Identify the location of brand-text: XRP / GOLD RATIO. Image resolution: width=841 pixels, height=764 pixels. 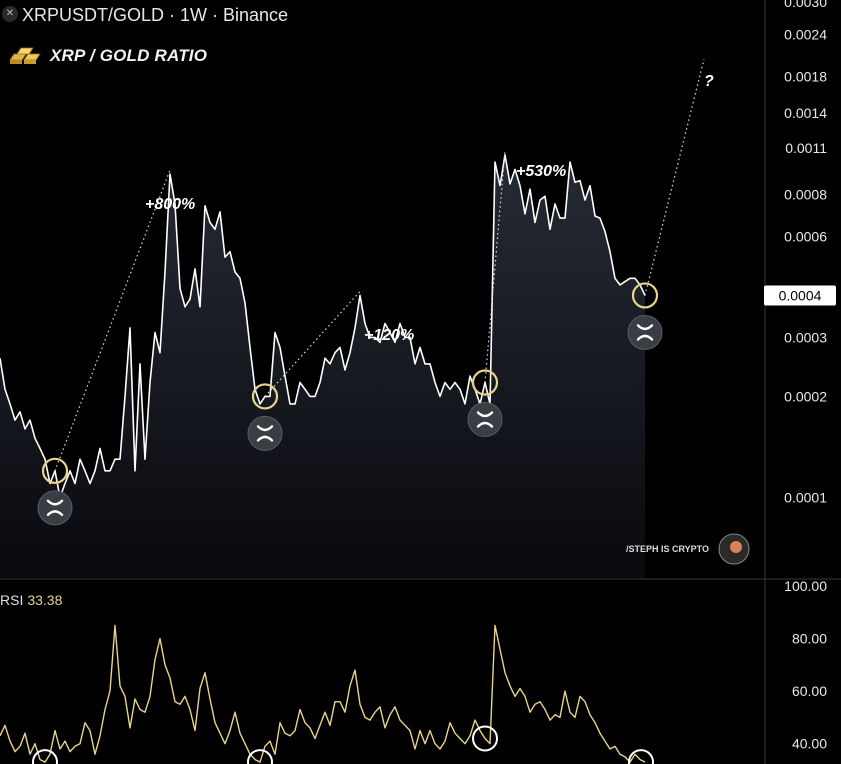
(129, 55).